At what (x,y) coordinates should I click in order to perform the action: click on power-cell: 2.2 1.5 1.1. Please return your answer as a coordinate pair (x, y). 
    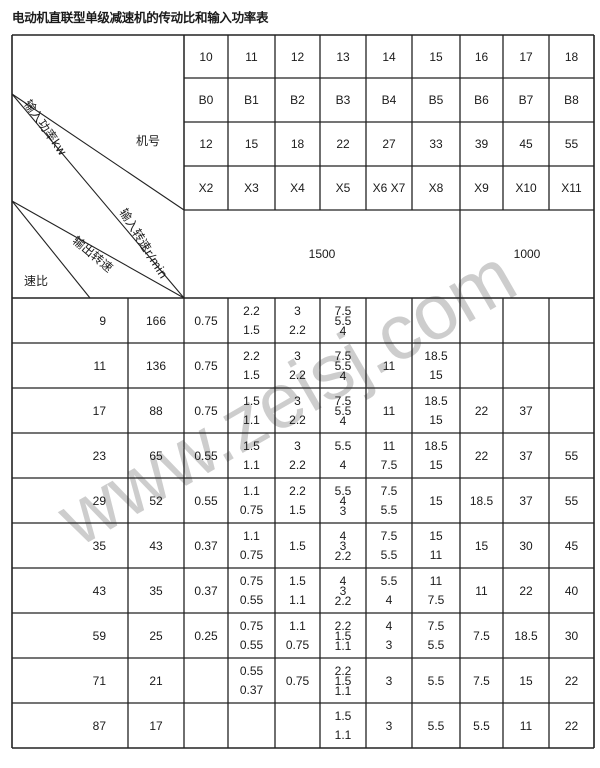
    Looking at the image, I should click on (343, 635).